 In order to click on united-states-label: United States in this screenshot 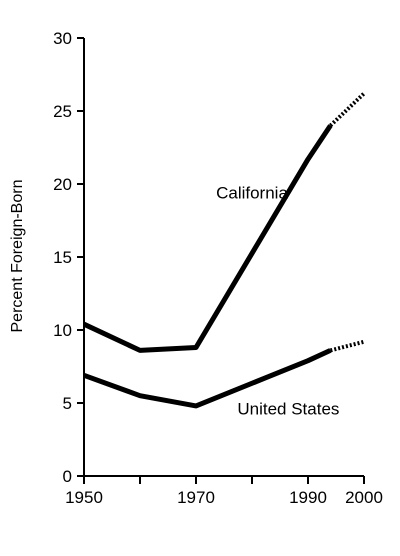, I will do `click(288, 409)`.